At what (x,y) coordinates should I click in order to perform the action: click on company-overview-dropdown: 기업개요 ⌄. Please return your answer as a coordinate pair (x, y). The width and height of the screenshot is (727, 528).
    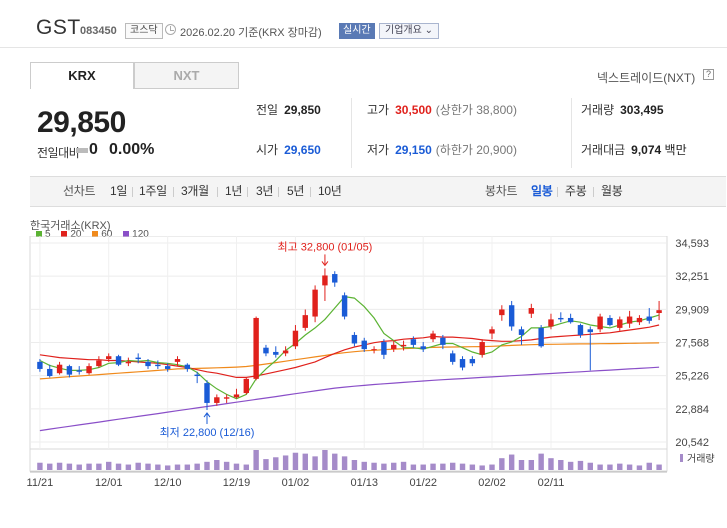
    Looking at the image, I should click on (409, 31).